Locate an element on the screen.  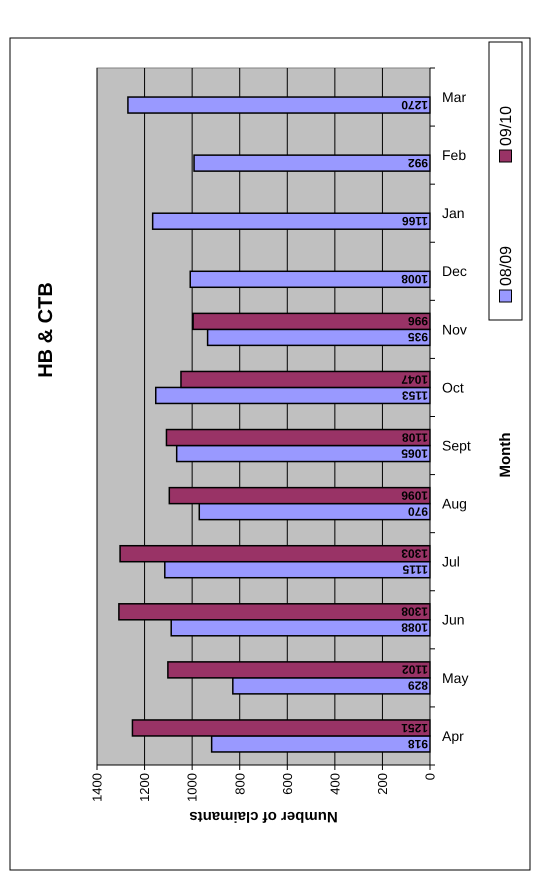
text: HB & CTB is located at coordinates (46, 330).